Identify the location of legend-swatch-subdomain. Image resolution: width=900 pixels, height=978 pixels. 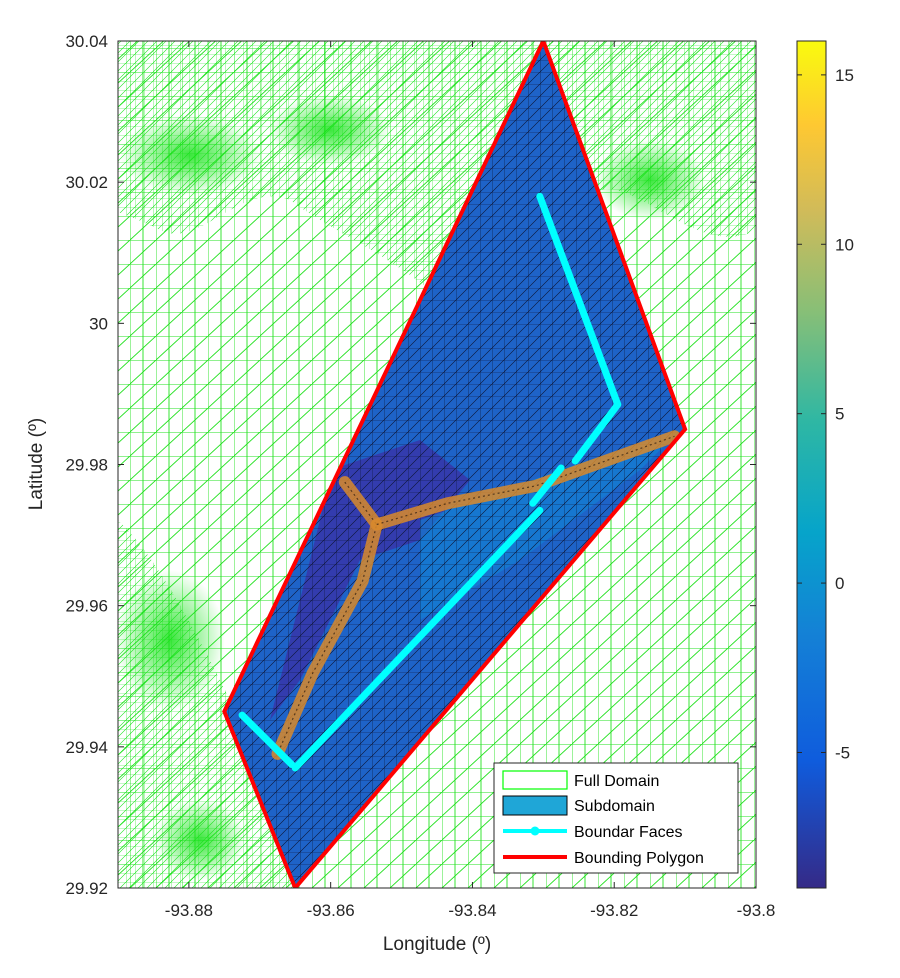
(535, 805).